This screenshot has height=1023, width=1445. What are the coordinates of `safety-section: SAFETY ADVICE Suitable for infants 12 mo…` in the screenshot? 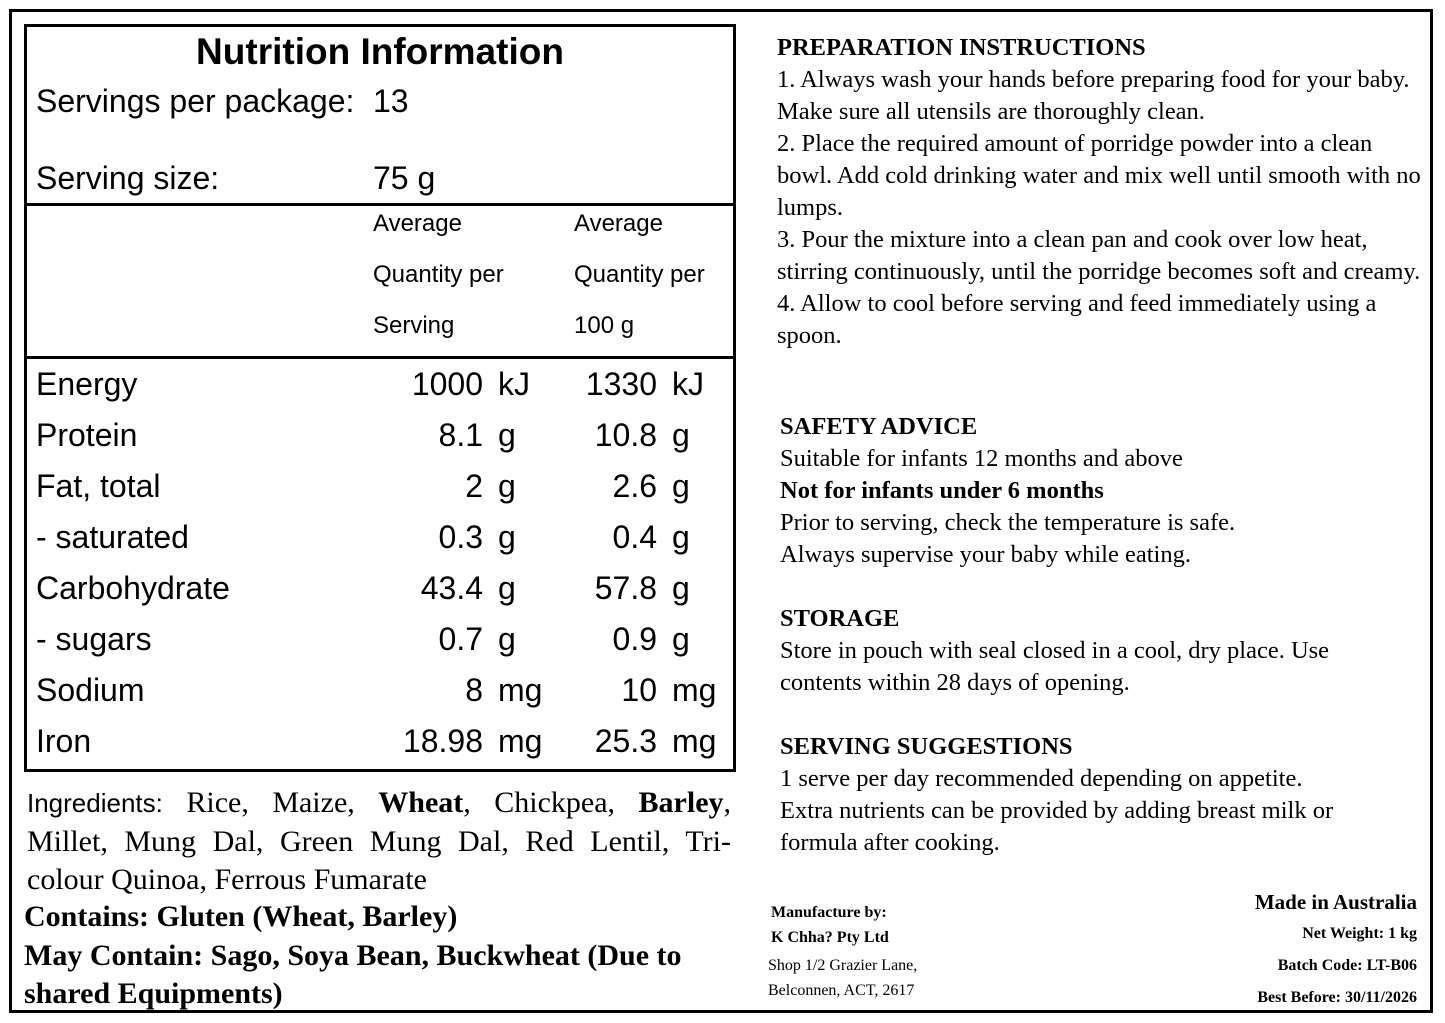 It's located at (1100, 491).